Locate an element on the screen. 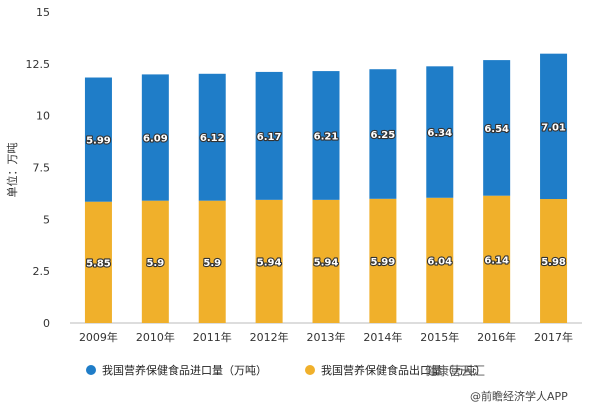  data-label-import: 6.21 is located at coordinates (326, 136).